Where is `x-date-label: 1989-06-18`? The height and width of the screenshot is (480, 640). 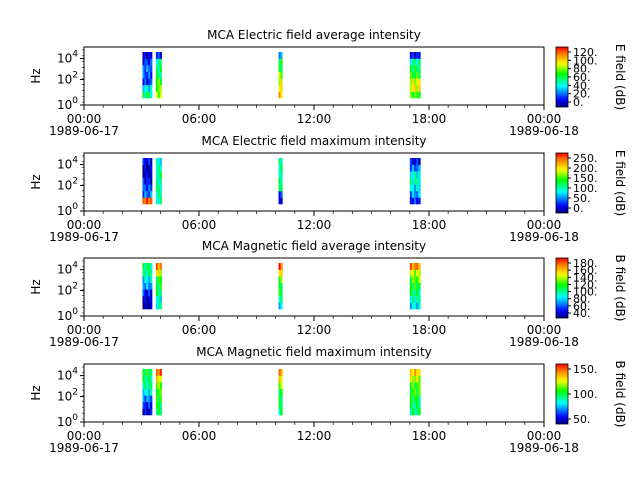 x-date-label: 1989-06-18 is located at coordinates (544, 342).